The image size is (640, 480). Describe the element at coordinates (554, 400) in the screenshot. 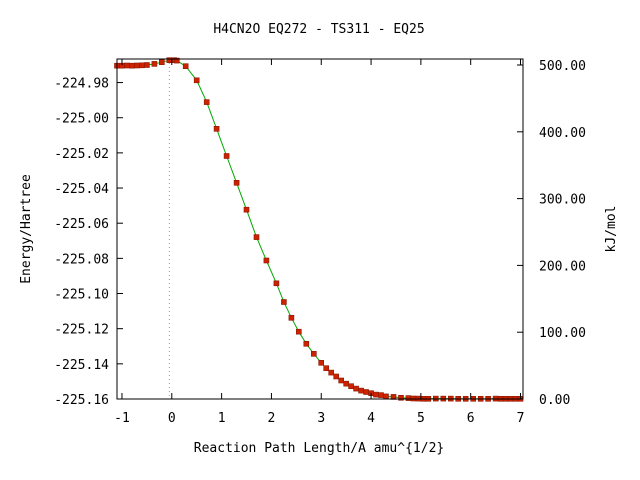

I see `y2-tick-label: 0.00` at that location.